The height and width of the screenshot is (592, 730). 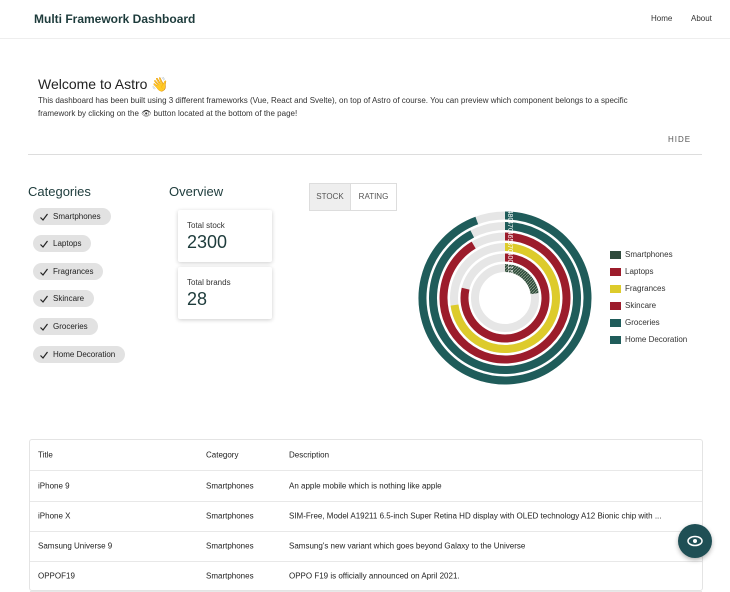 What do you see at coordinates (197, 299) in the screenshot?
I see `stat-value: 28` at bounding box center [197, 299].